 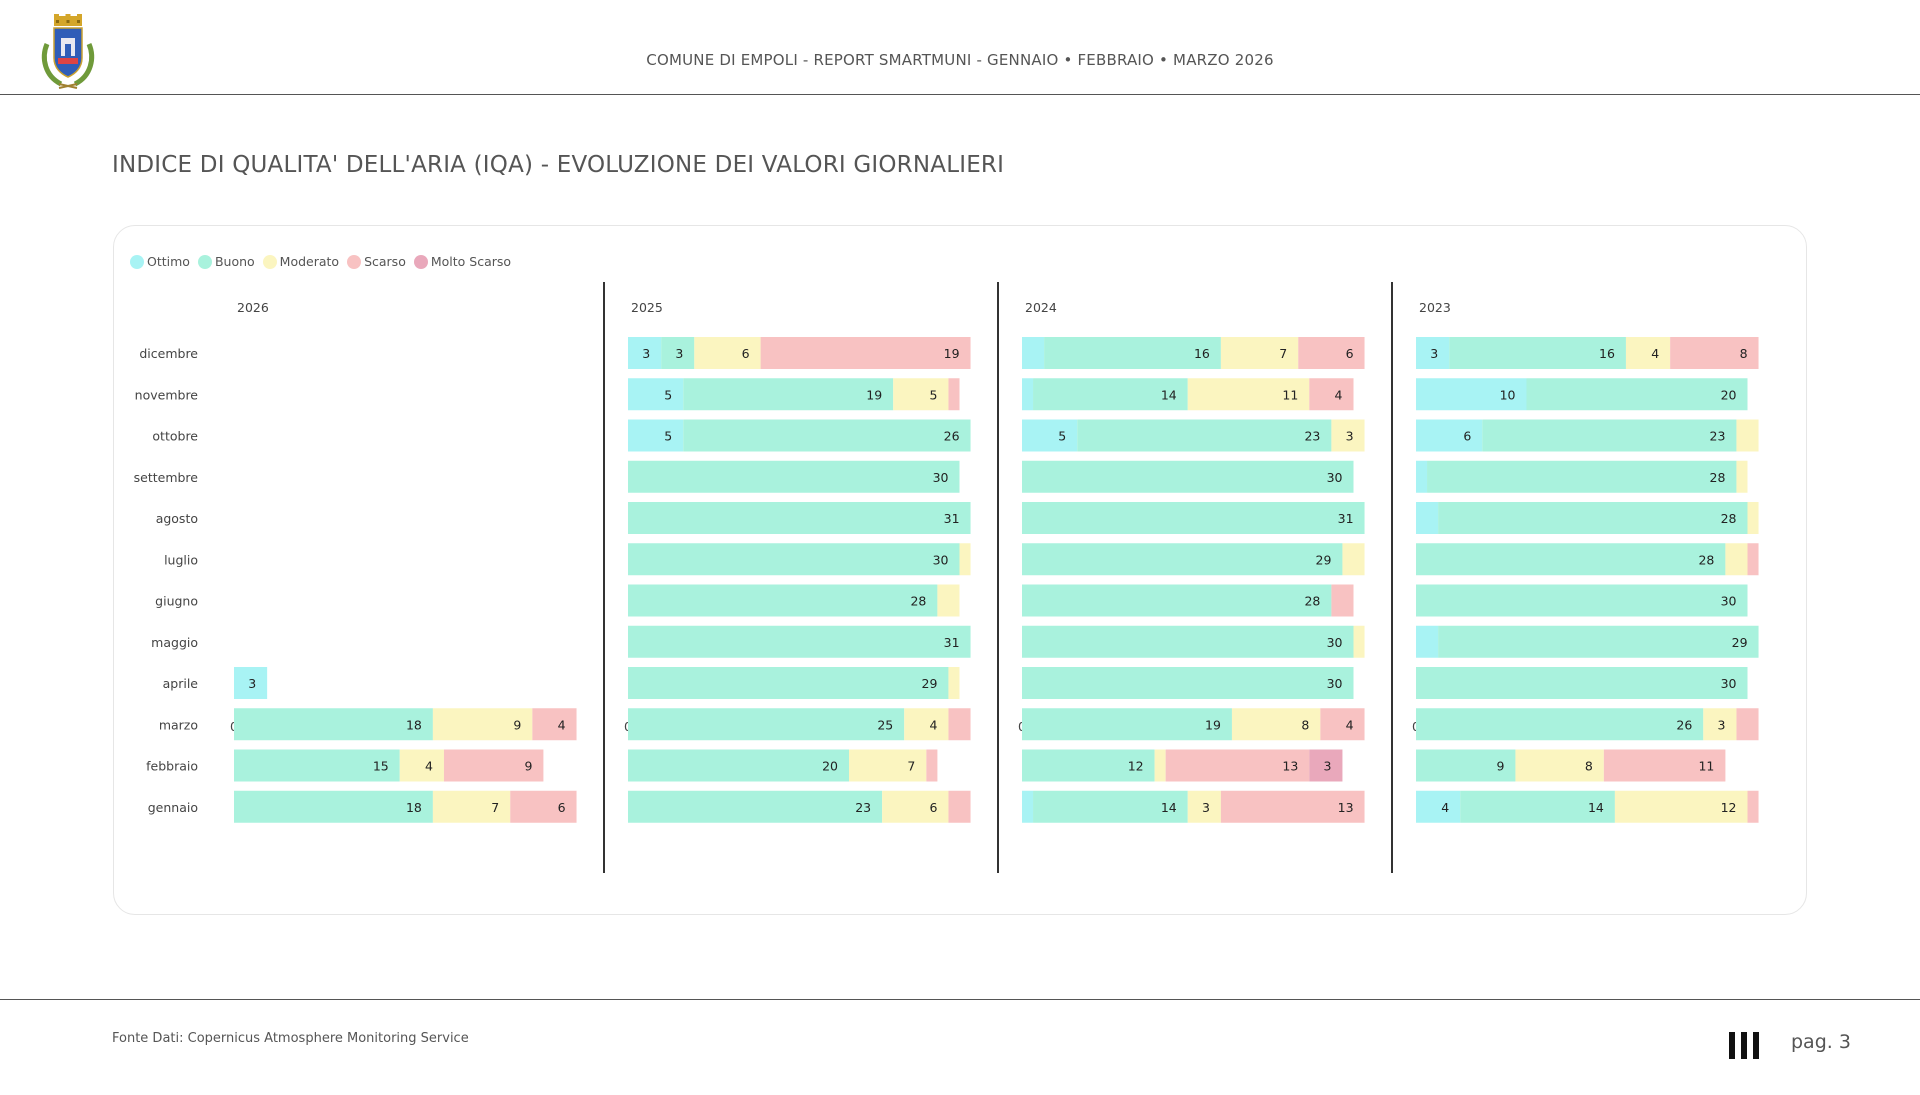 I want to click on bar-2023-luglio-moderato, so click(x=1736, y=559).